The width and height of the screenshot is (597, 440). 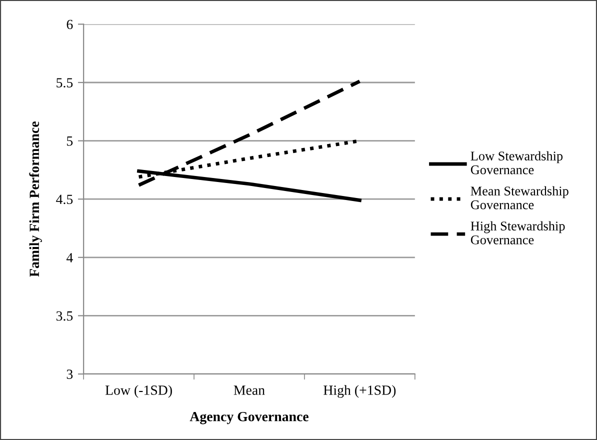 I want to click on x-axis-title: Agency Governance, so click(x=249, y=418).